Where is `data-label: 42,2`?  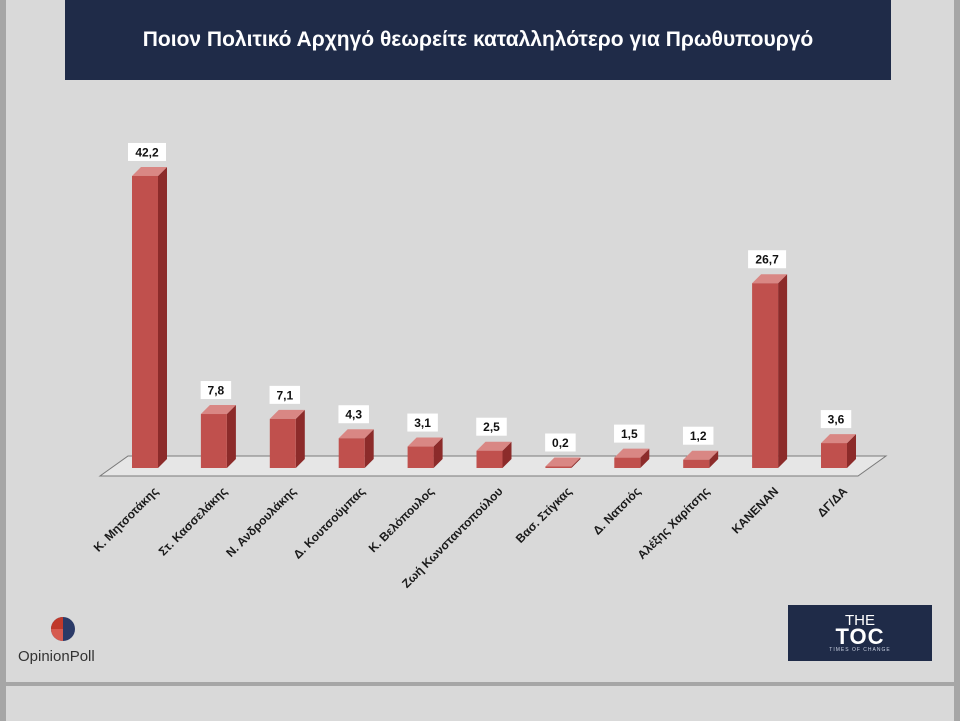 data-label: 42,2 is located at coordinates (147, 151).